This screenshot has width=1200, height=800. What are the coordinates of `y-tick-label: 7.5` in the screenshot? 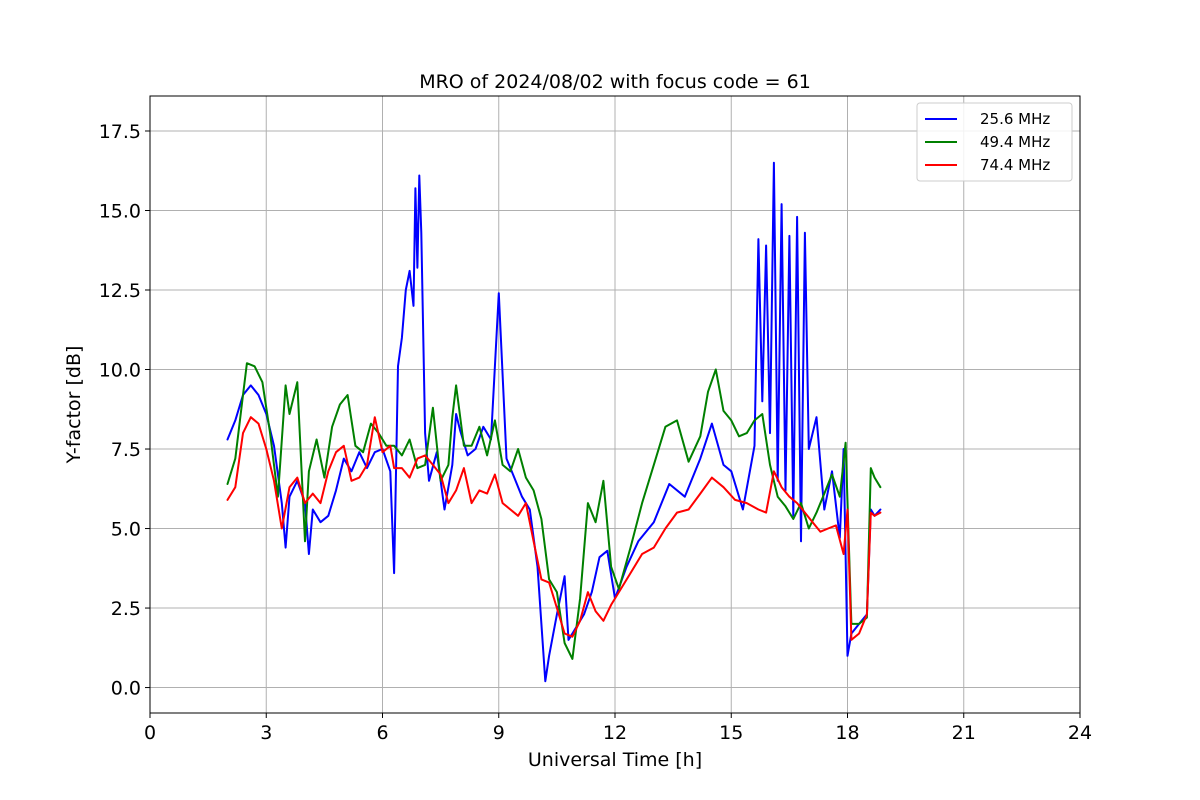 It's located at (126, 450).